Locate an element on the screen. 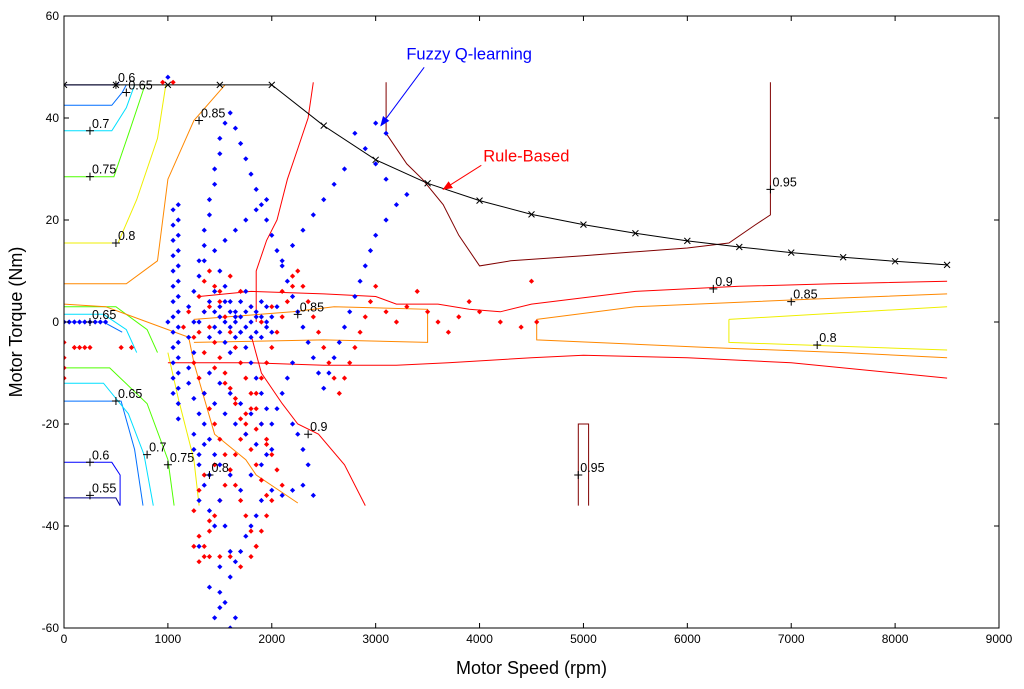 This screenshot has height=689, width=1024. y-tick-label: 60 is located at coordinates (53, 16).